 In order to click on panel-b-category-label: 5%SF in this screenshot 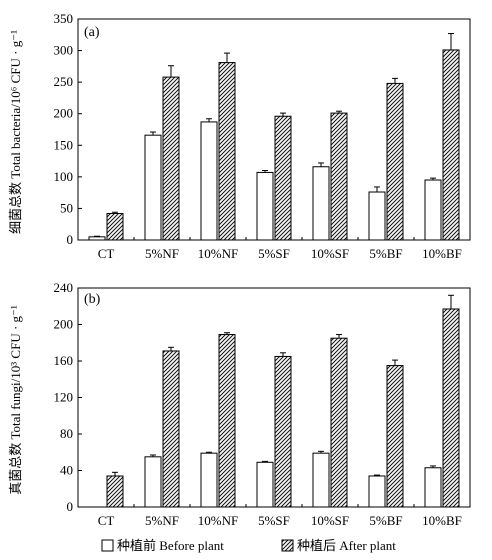, I will do `click(274, 520)`.